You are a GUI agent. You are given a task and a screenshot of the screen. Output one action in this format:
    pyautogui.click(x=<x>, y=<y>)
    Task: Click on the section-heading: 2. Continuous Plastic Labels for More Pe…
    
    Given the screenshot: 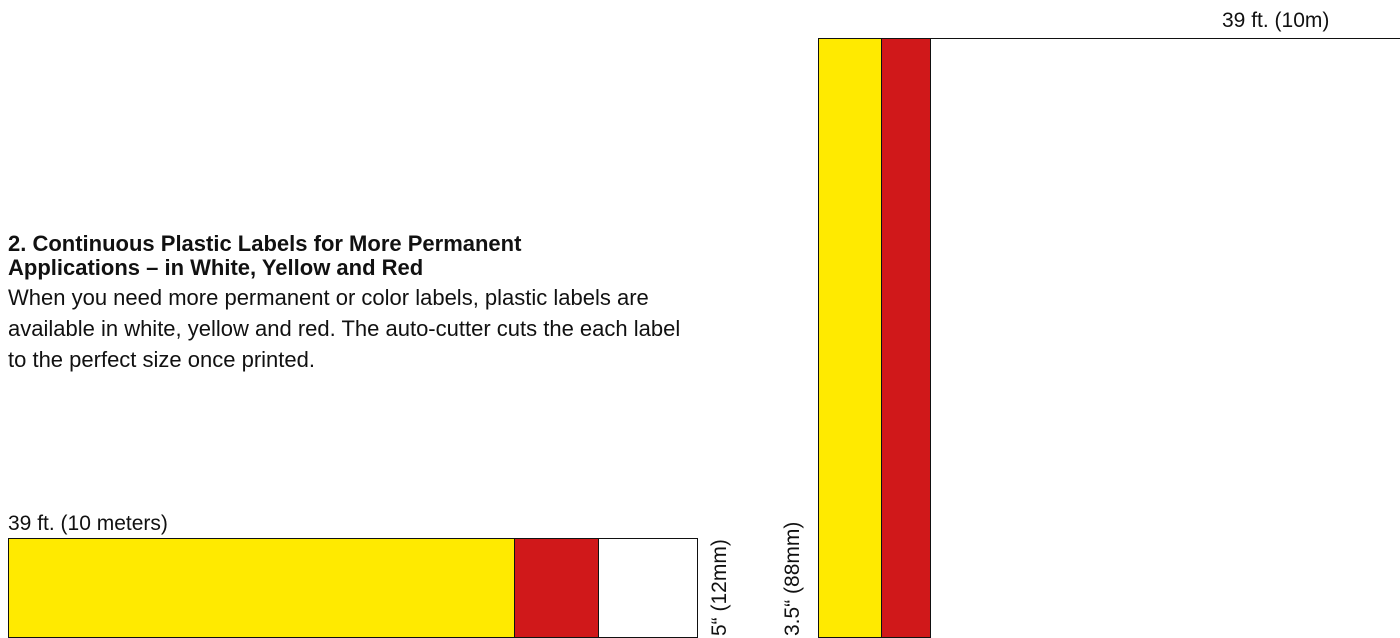 What is the action you would take?
    pyautogui.click(x=368, y=256)
    